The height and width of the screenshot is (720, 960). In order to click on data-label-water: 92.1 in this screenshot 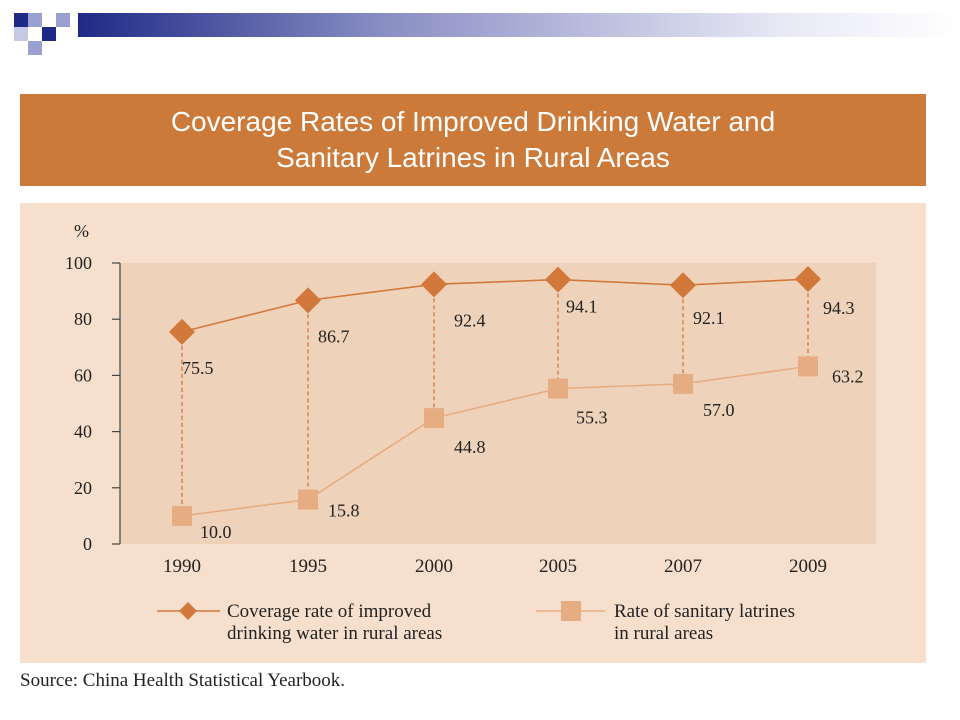, I will do `click(709, 318)`.